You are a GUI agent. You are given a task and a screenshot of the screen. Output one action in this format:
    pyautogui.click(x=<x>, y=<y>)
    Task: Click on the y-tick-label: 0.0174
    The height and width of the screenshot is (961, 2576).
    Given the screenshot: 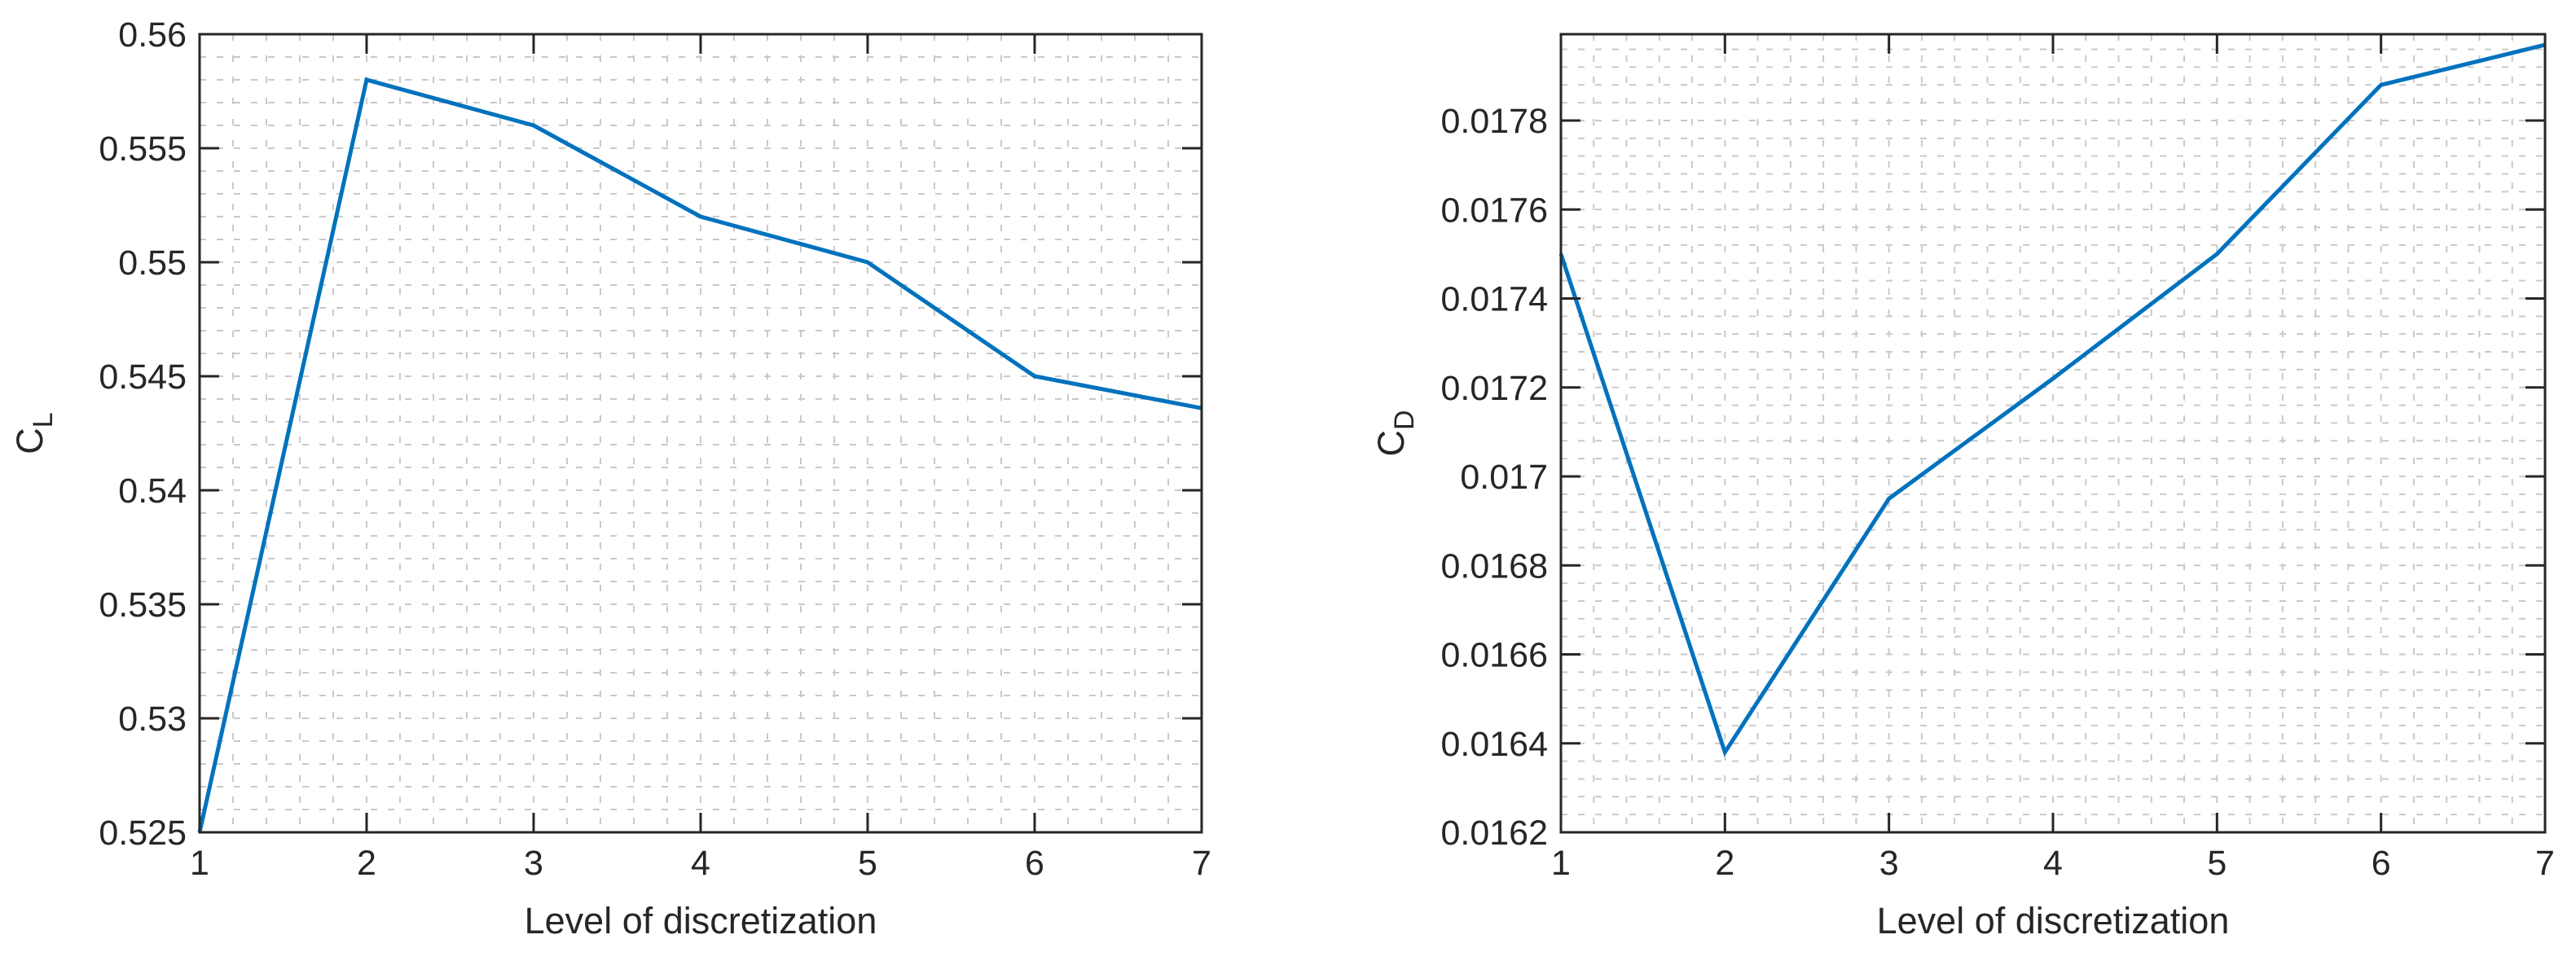 What is the action you would take?
    pyautogui.click(x=1494, y=299)
    